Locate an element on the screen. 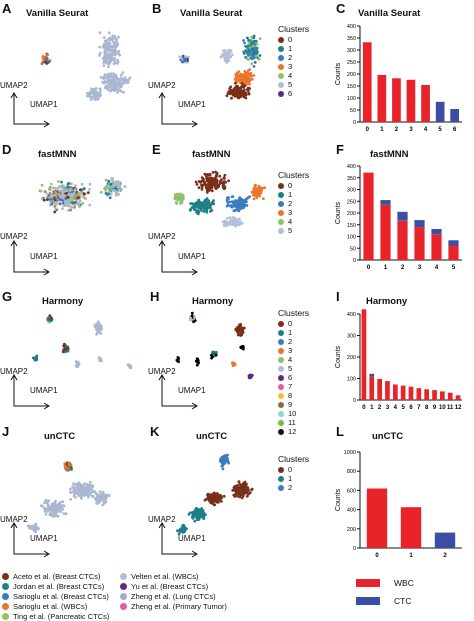 Image resolution: width=474 pixels, height=621 pixels. dataset-legend-label: Yu et al. (Breast CTCs) is located at coordinates (170, 586).